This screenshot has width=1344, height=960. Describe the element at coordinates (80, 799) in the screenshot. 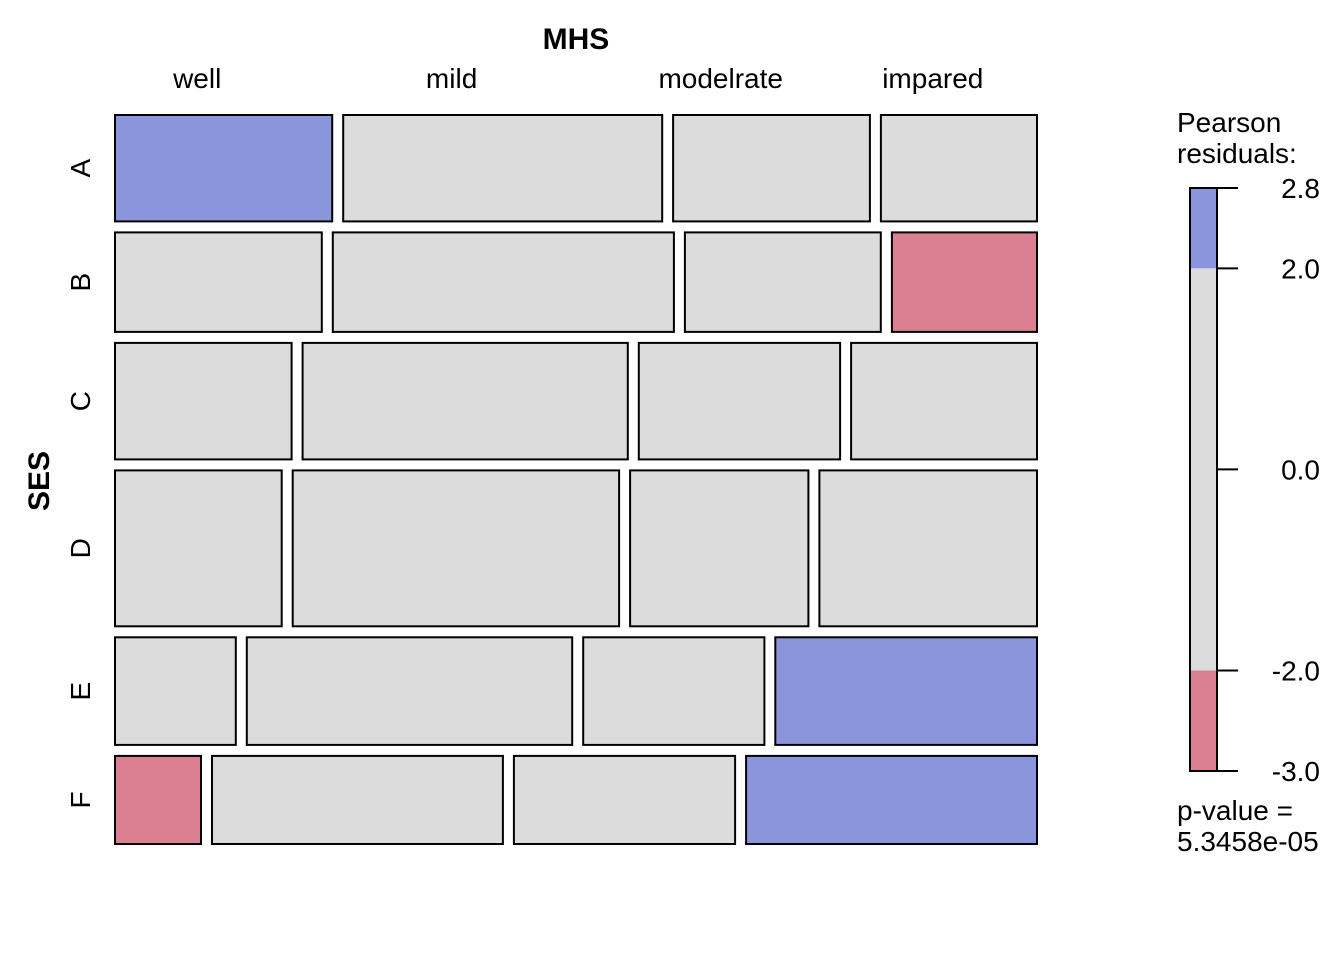

I see `row-label-F: F` at that location.